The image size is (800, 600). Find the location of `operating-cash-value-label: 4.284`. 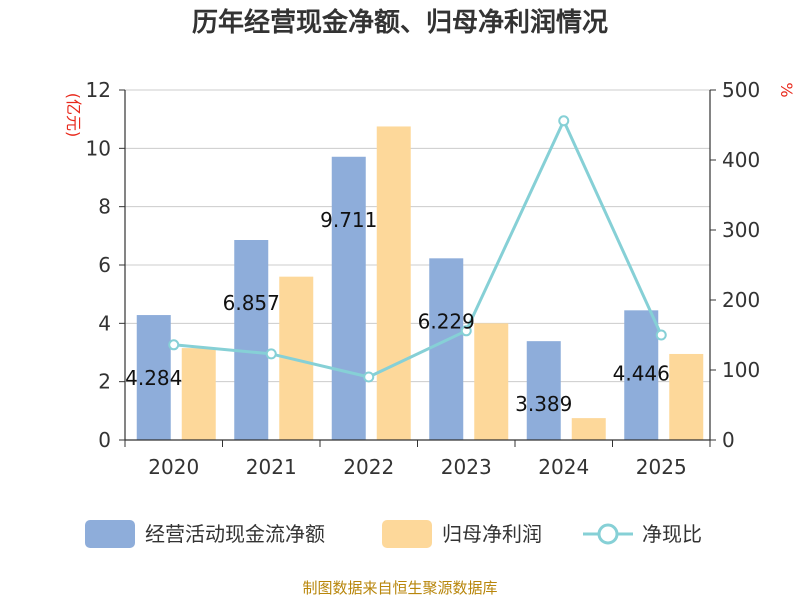

operating-cash-value-label: 4.284 is located at coordinates (153, 378).